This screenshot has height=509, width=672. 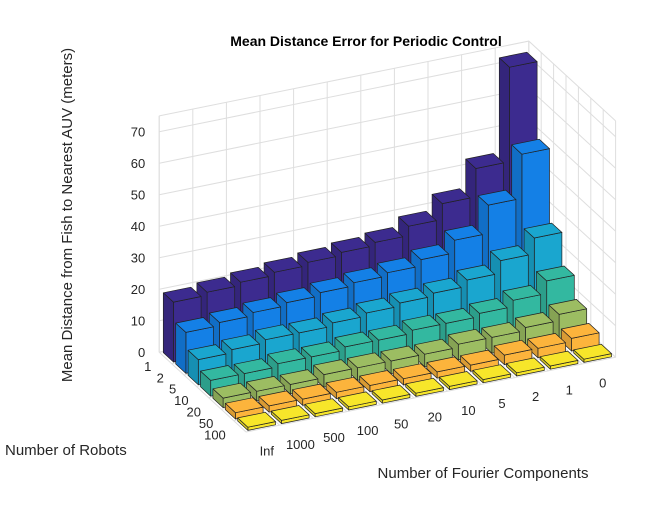 I want to click on x-tick-label: 20, so click(x=435, y=417).